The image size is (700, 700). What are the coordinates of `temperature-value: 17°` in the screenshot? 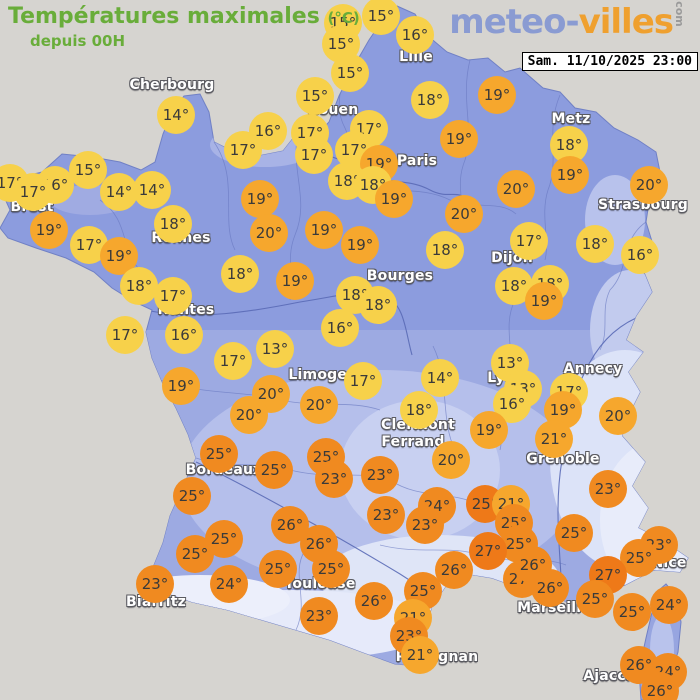 It's located at (363, 381).